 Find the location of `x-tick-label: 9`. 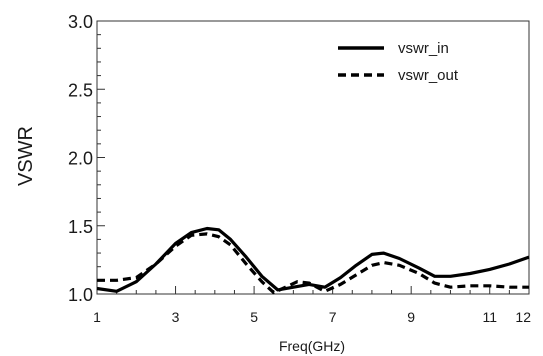

x-tick-label: 9 is located at coordinates (411, 317).